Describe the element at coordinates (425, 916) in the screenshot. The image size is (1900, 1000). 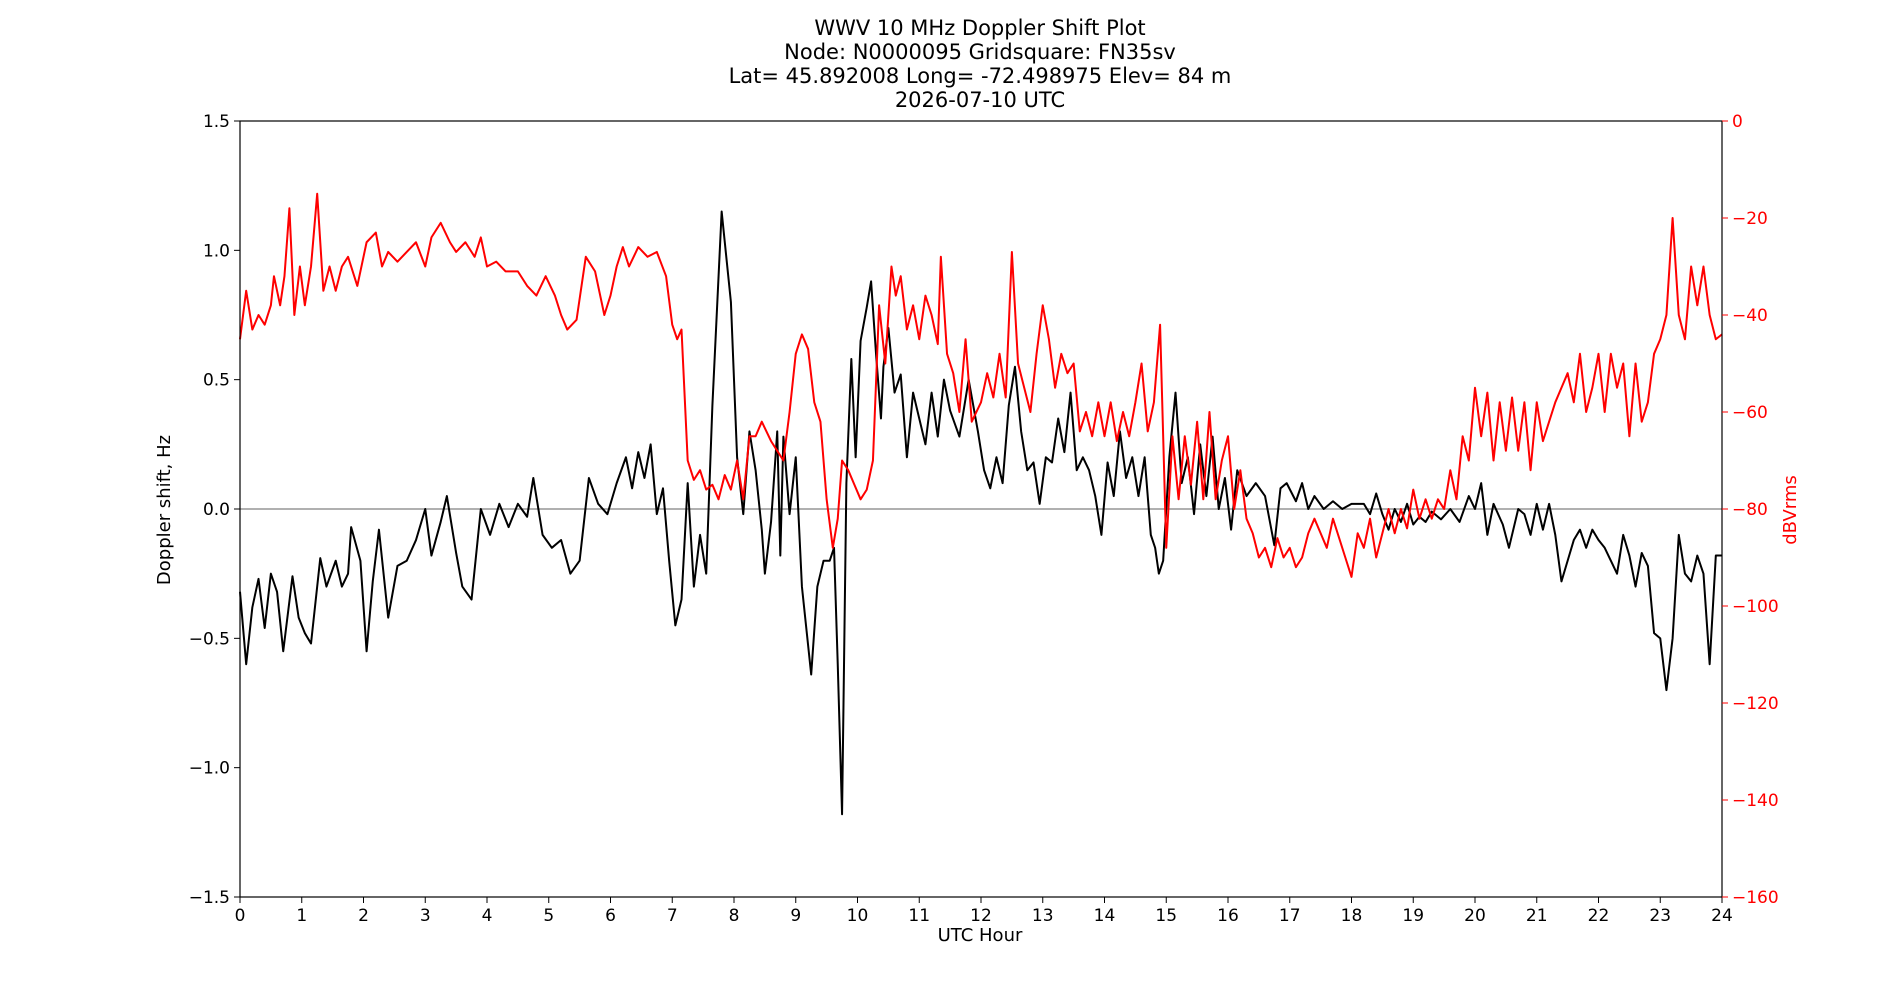
I see `x-tick-label: 3` at that location.